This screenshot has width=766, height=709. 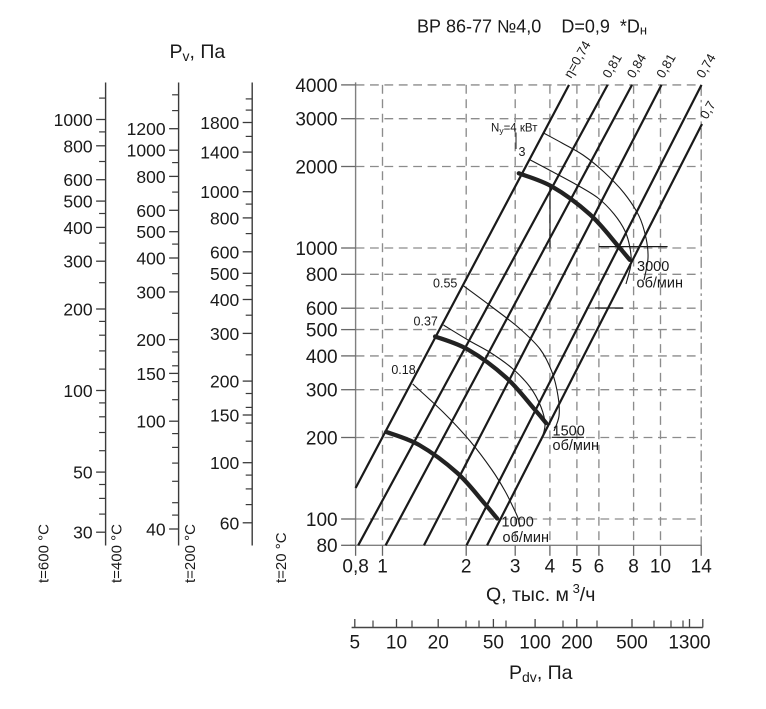 What do you see at coordinates (569, 432) in the screenshot?
I see `svg-text: 1500` at bounding box center [569, 432].